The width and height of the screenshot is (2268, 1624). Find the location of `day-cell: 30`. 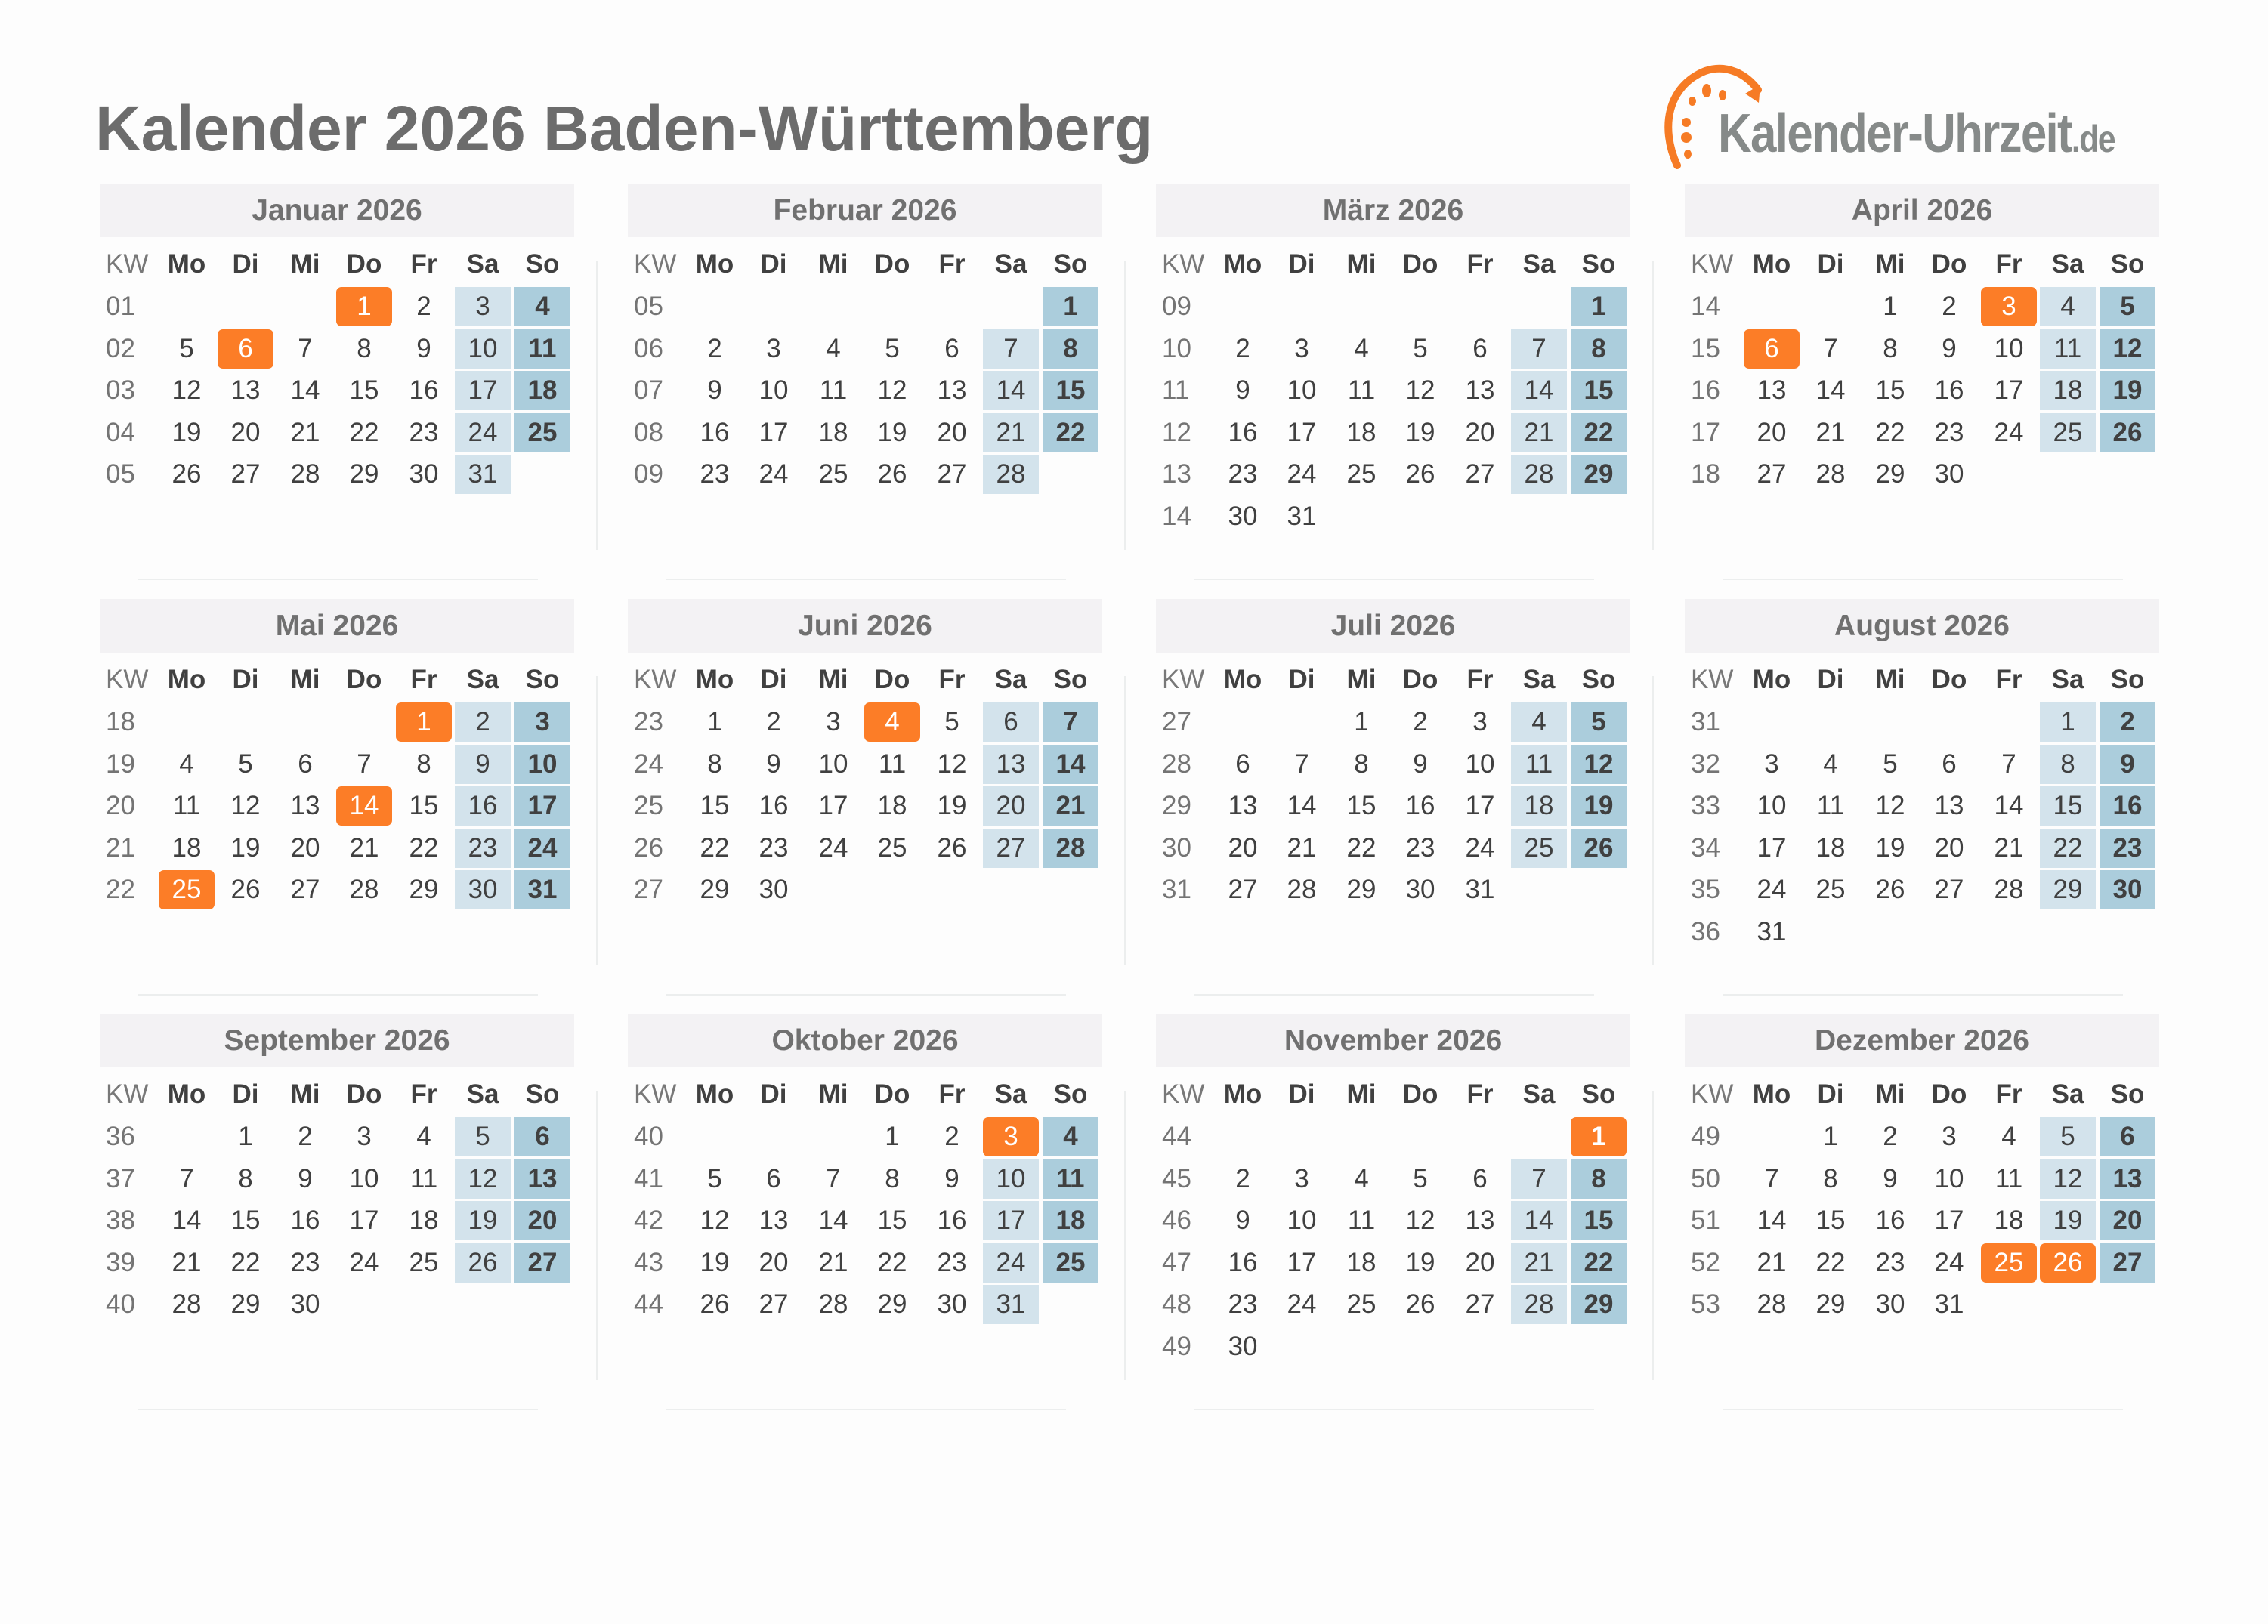

day-cell: 30 is located at coordinates (1420, 890).